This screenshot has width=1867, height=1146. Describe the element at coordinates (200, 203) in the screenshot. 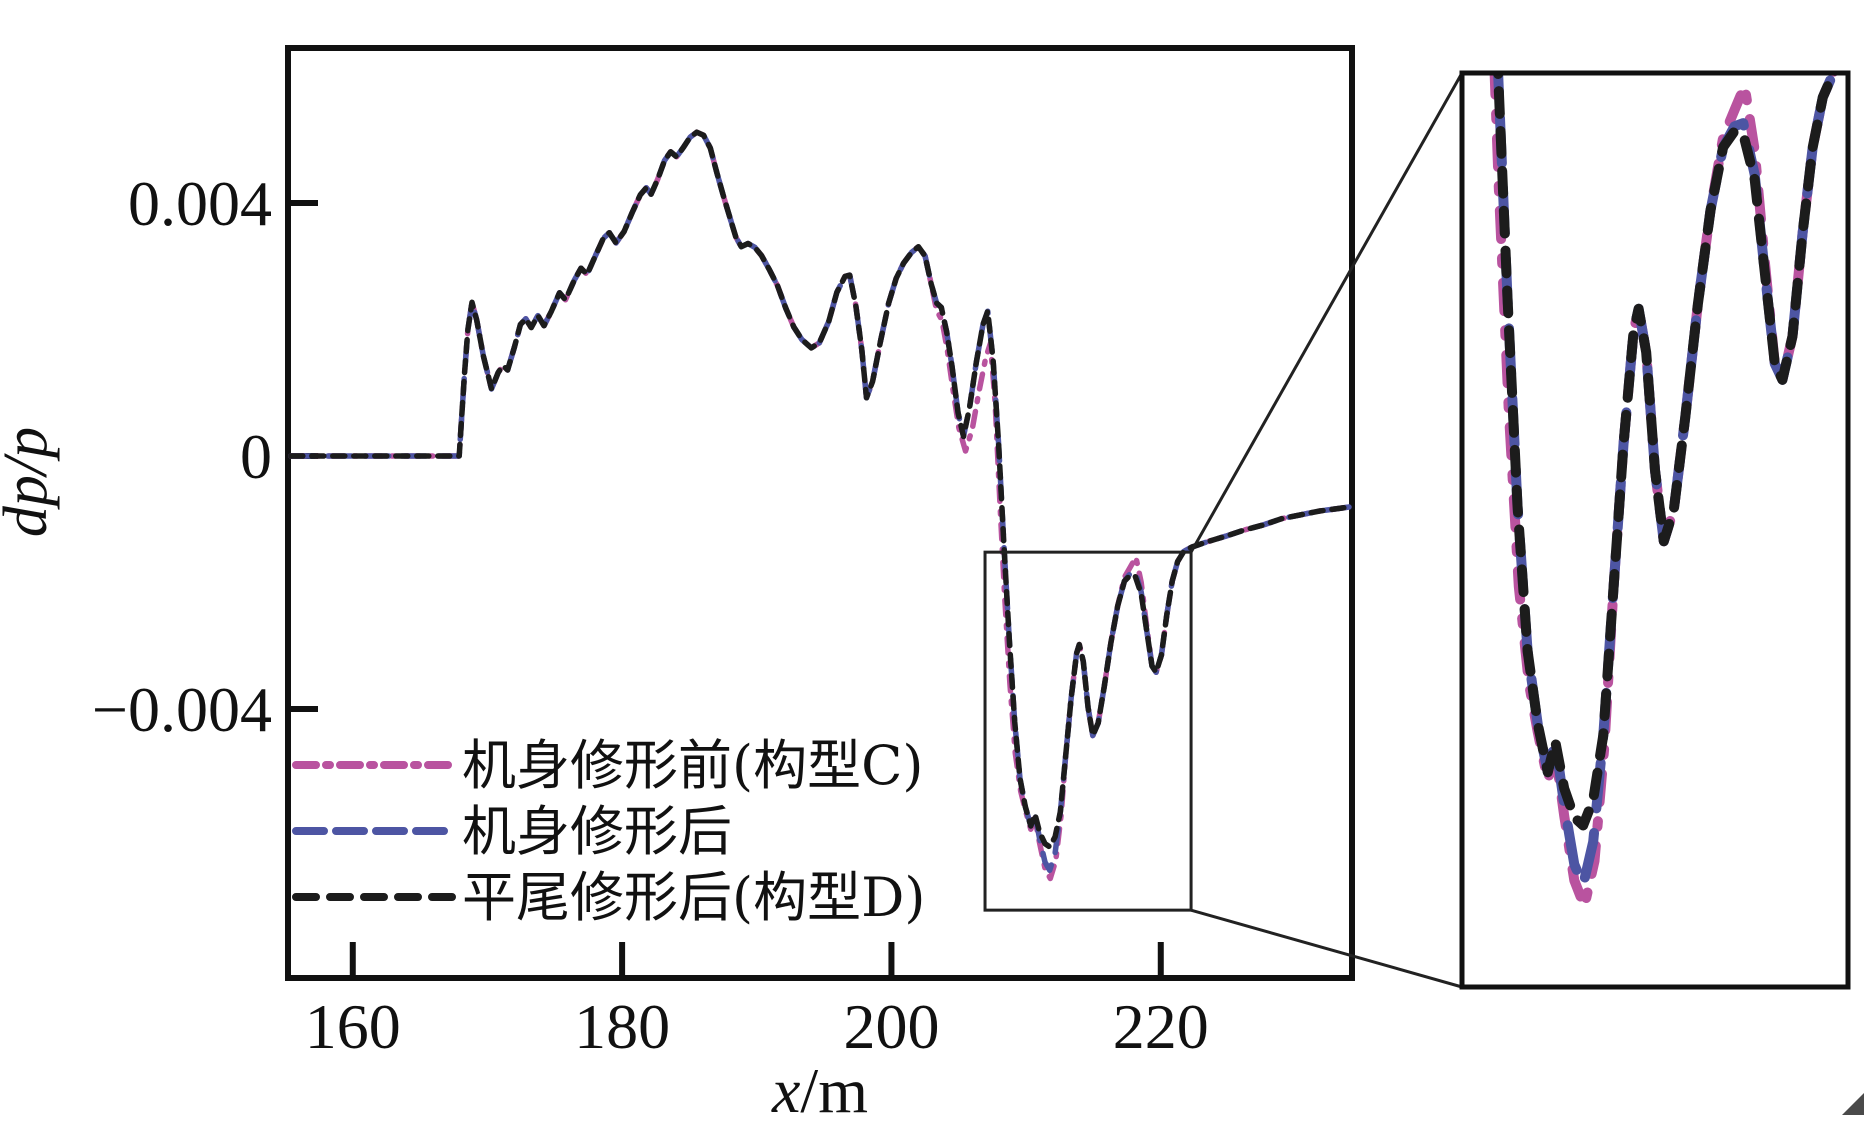

I see `y-tick-label: 0.004` at that location.